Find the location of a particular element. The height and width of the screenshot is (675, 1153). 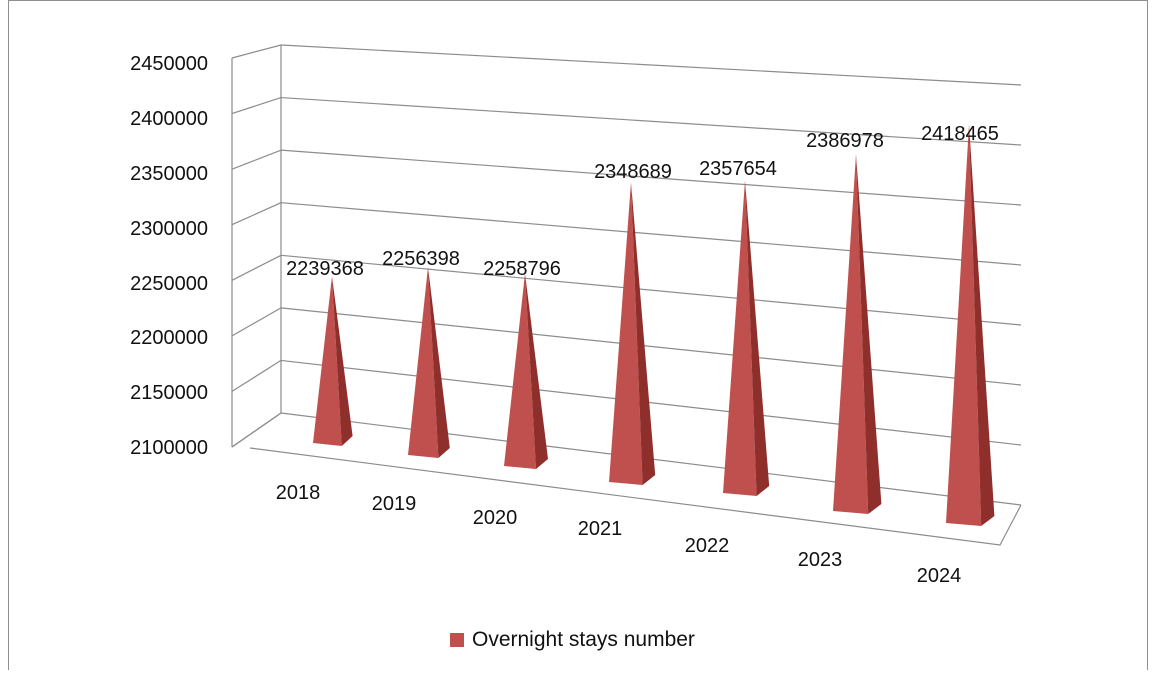

y-tick-label: 2400000 is located at coordinates (169, 119).